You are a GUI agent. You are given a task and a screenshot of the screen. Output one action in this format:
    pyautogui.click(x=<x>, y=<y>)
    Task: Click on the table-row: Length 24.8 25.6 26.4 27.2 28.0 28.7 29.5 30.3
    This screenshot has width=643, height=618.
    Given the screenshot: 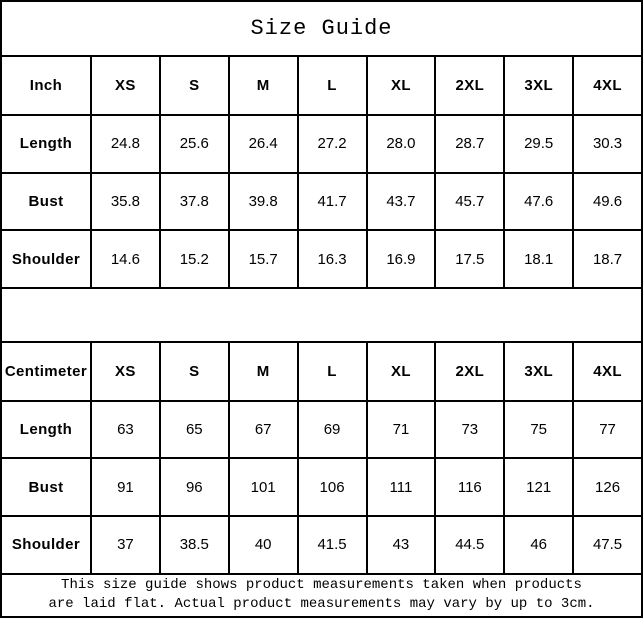 What is the action you would take?
    pyautogui.click(x=321, y=144)
    